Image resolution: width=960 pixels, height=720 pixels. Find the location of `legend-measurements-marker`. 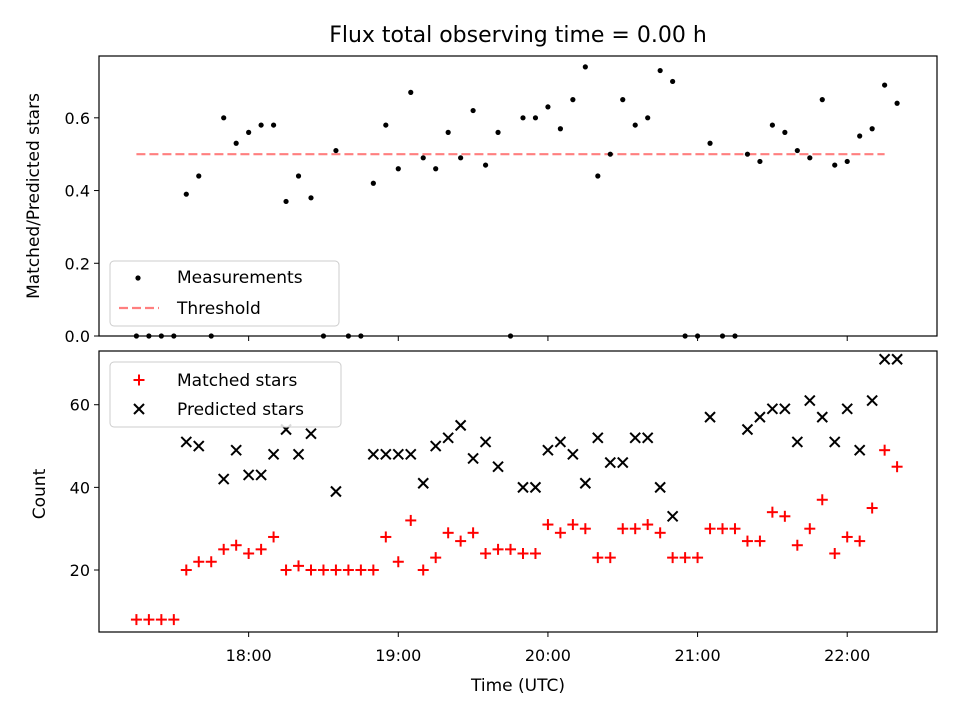

legend-measurements-marker is located at coordinates (138, 278).